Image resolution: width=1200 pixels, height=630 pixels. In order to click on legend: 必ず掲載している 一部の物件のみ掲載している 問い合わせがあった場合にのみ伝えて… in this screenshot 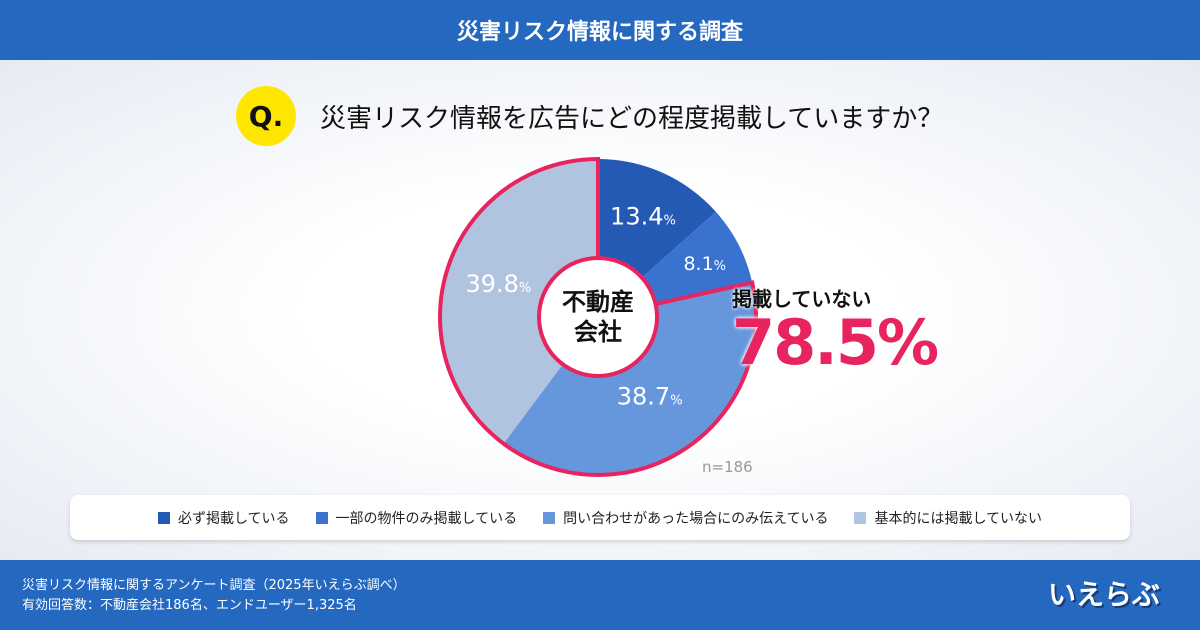, I will do `click(600, 517)`.